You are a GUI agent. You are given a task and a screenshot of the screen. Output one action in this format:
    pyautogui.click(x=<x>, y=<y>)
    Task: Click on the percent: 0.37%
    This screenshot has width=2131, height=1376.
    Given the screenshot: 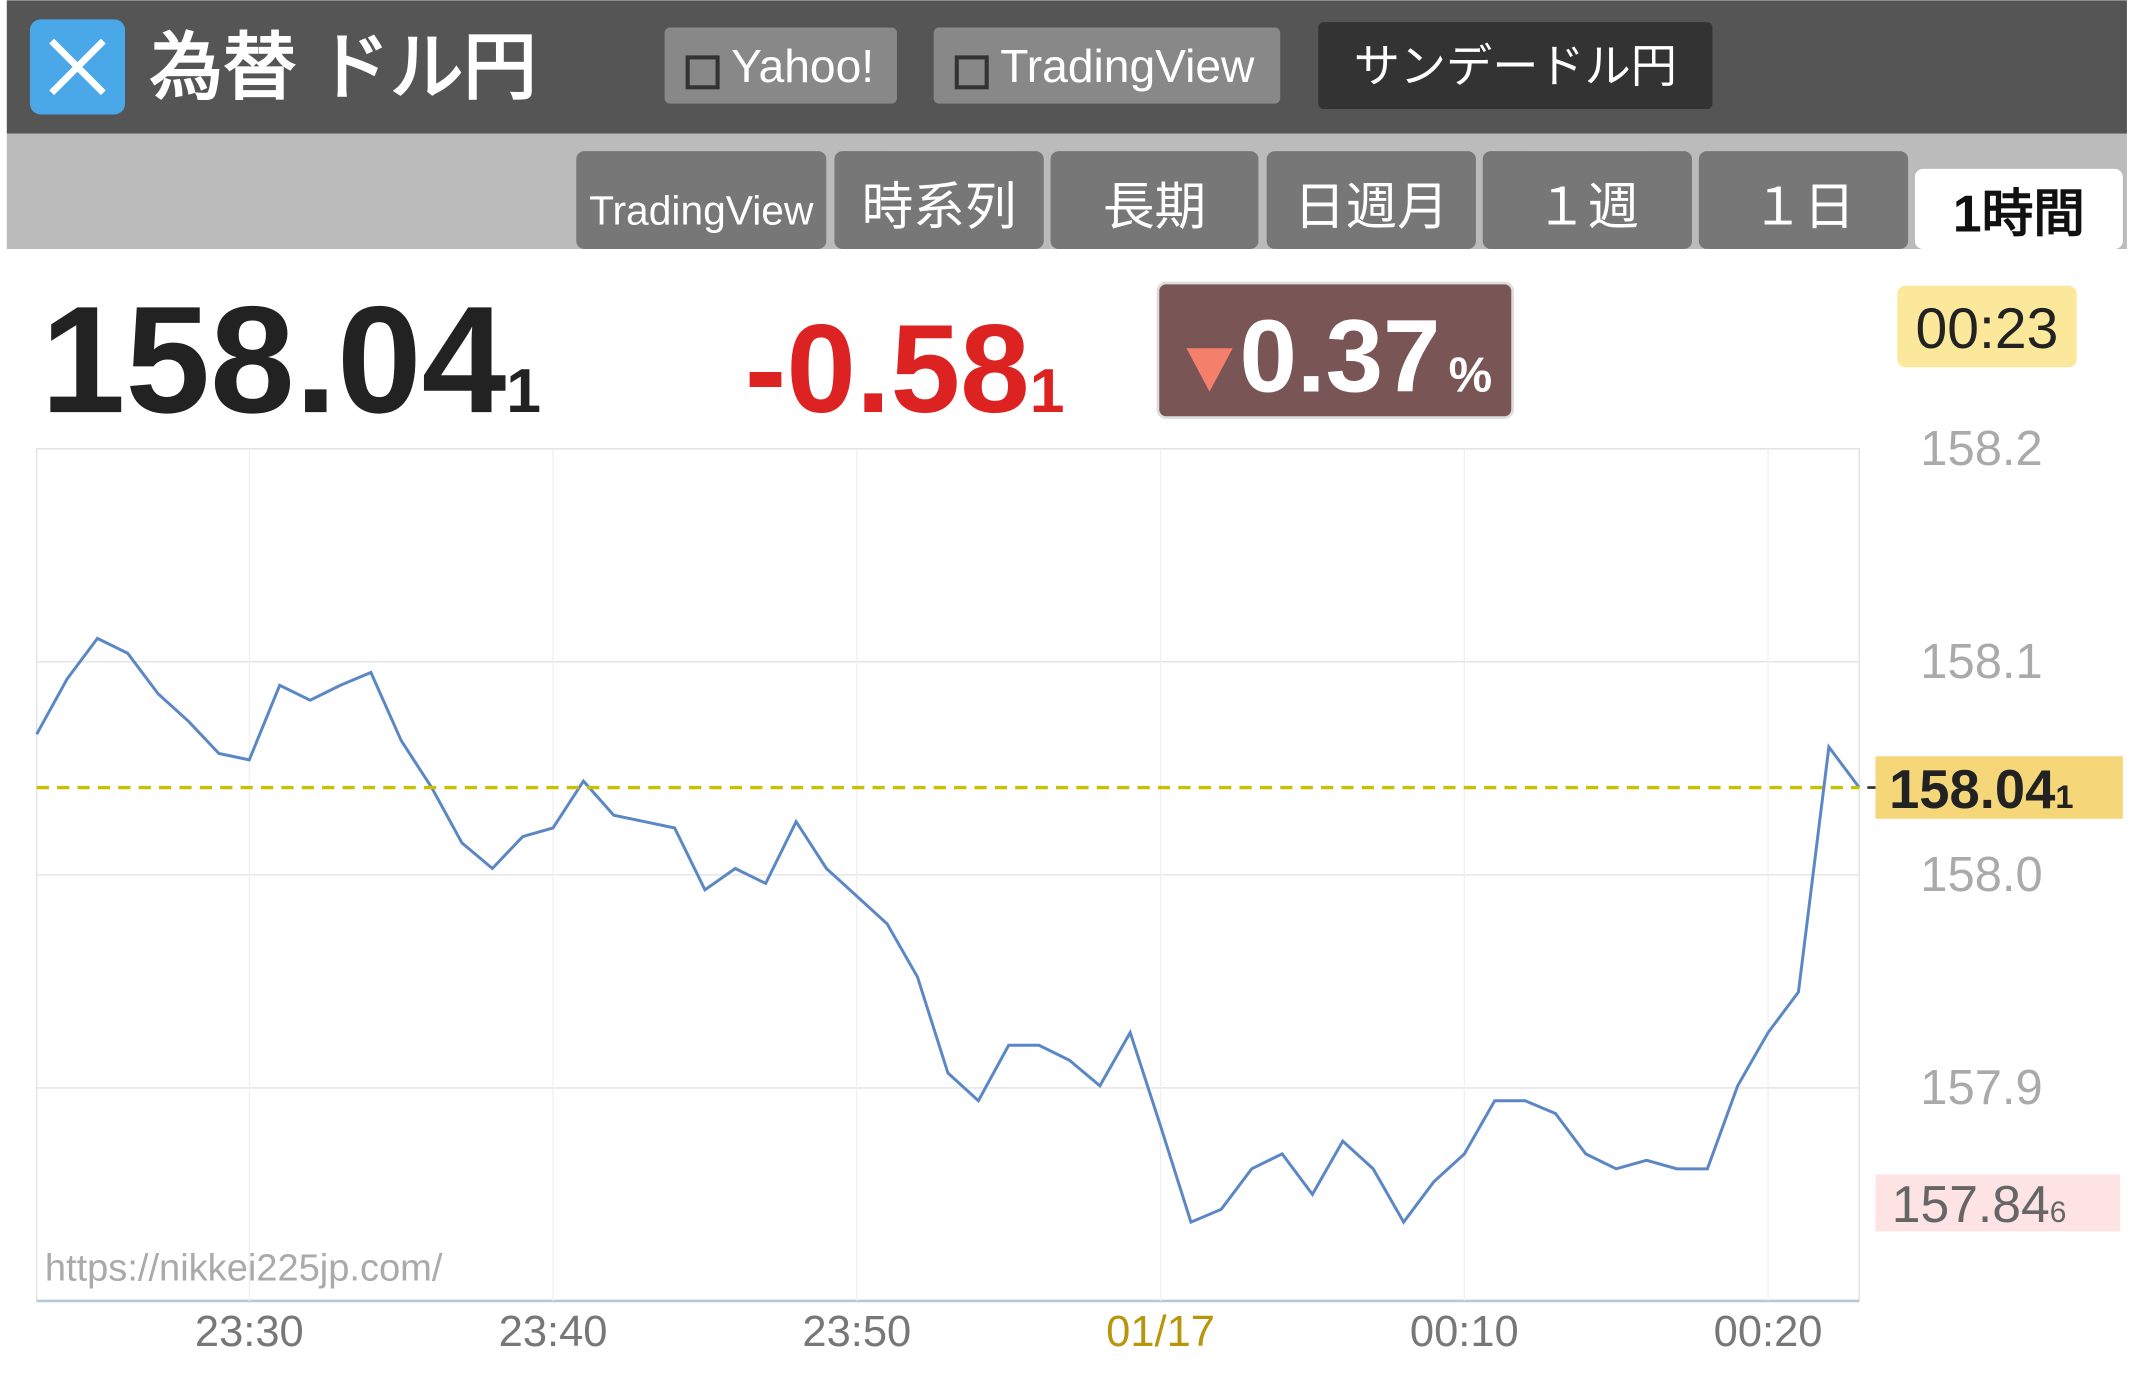 What is the action you would take?
    pyautogui.click(x=1365, y=356)
    